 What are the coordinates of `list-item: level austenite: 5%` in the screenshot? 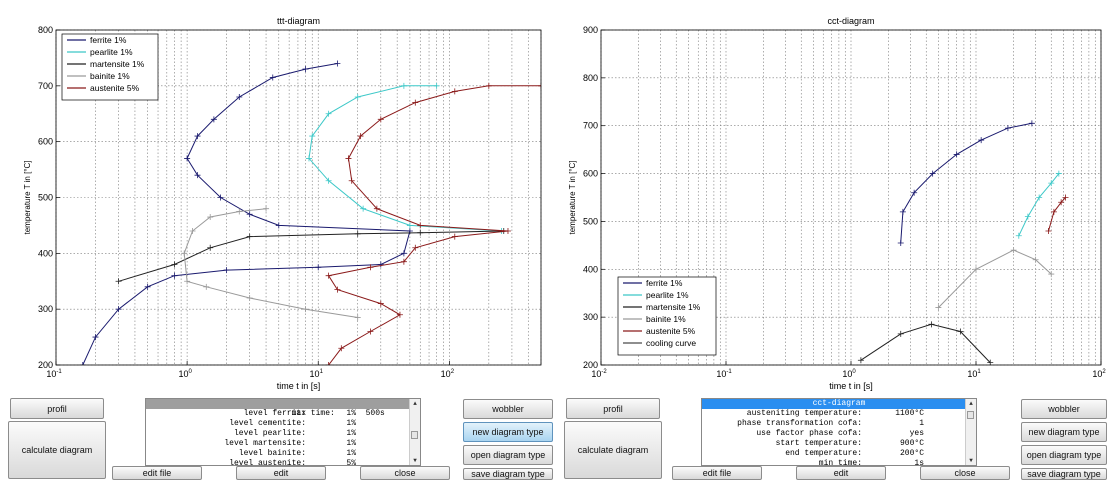 It's located at (283, 462).